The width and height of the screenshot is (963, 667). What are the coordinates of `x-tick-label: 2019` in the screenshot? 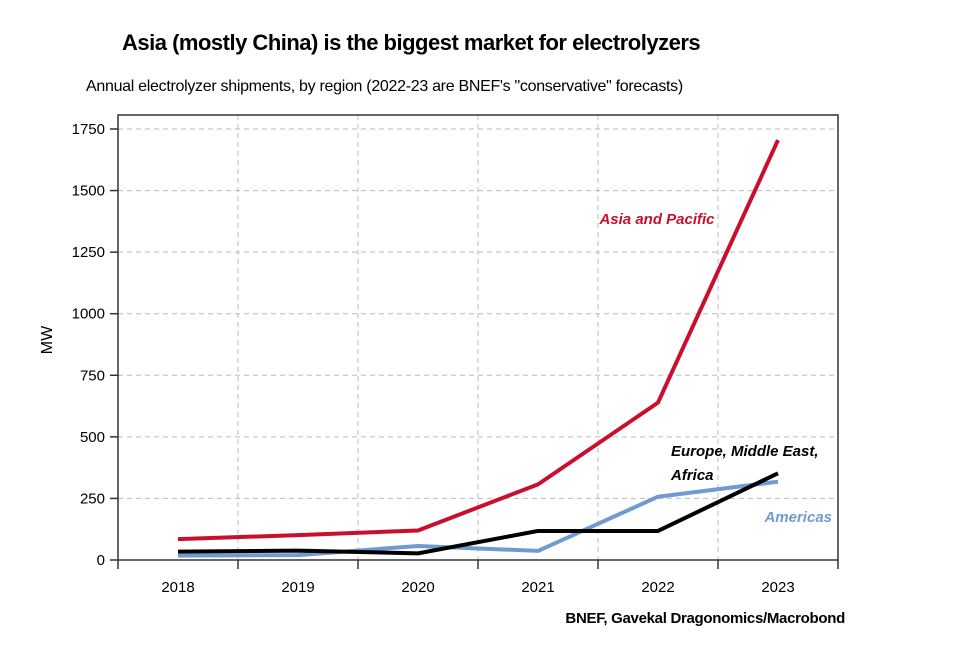 It's located at (297, 587).